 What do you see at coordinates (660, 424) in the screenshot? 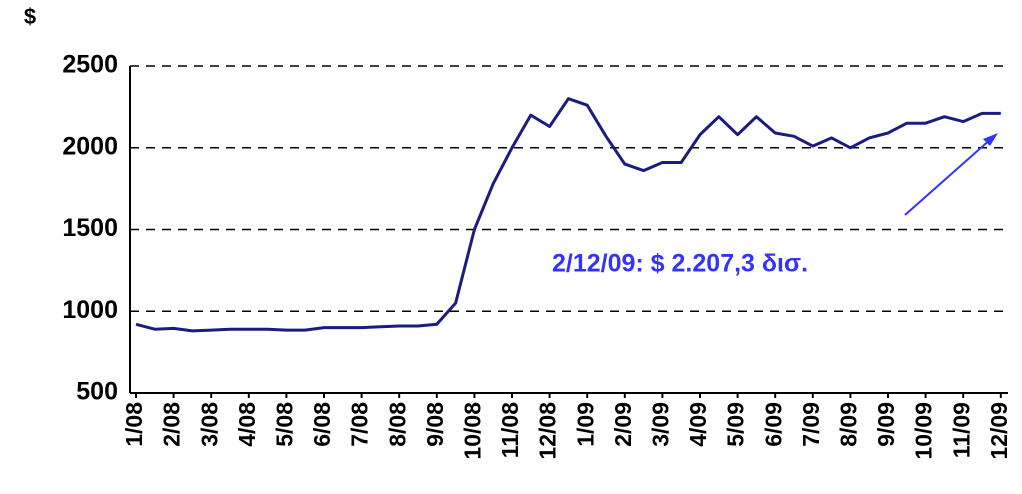
I see `x-tick-label: 3/09` at bounding box center [660, 424].